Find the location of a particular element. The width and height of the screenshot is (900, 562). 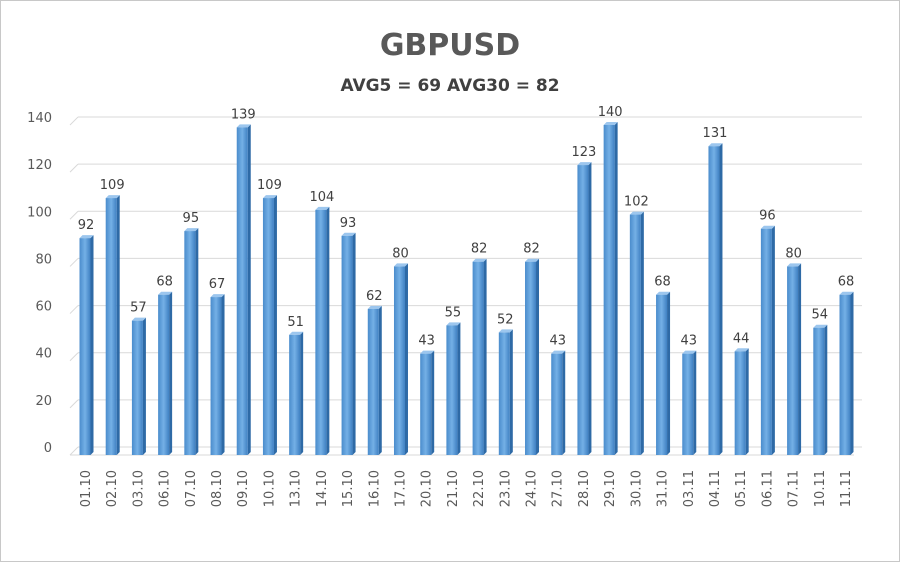

x-tick-label: 02.10 is located at coordinates (112, 488).